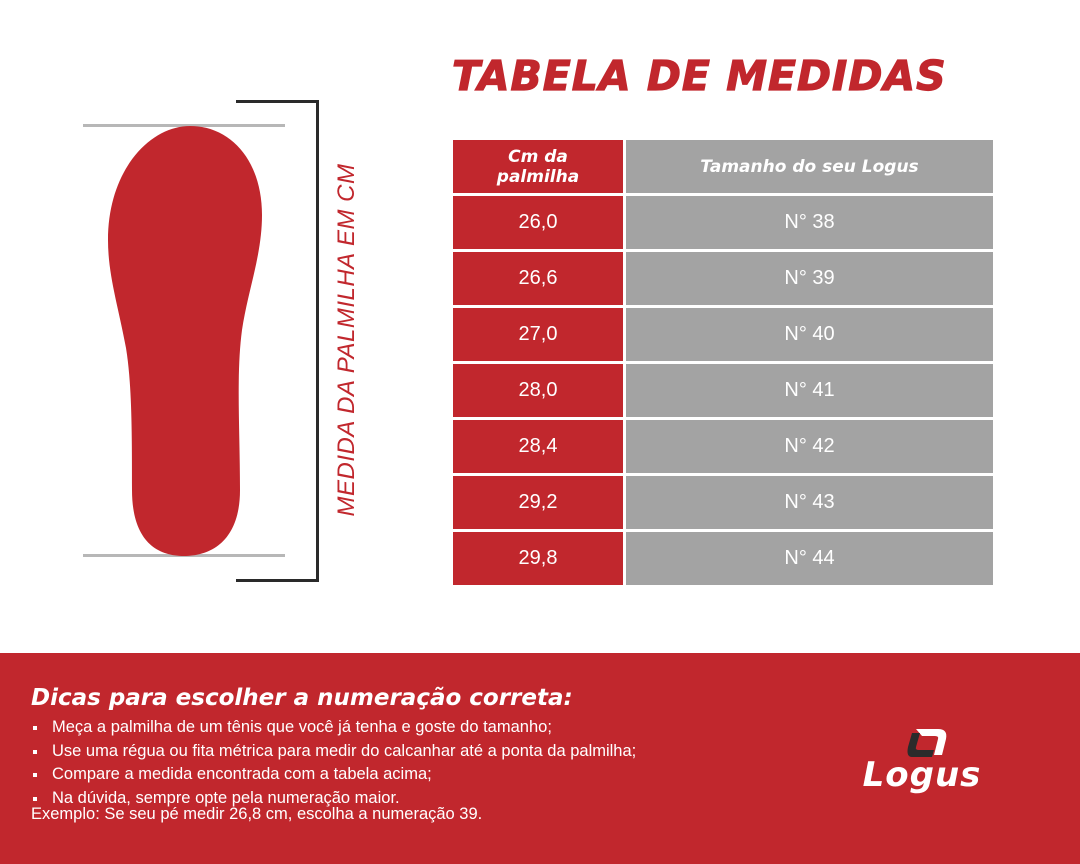 The width and height of the screenshot is (1080, 864). I want to click on table-header-row: Cm da palmilha Tamanho do seu Logus, so click(723, 166).